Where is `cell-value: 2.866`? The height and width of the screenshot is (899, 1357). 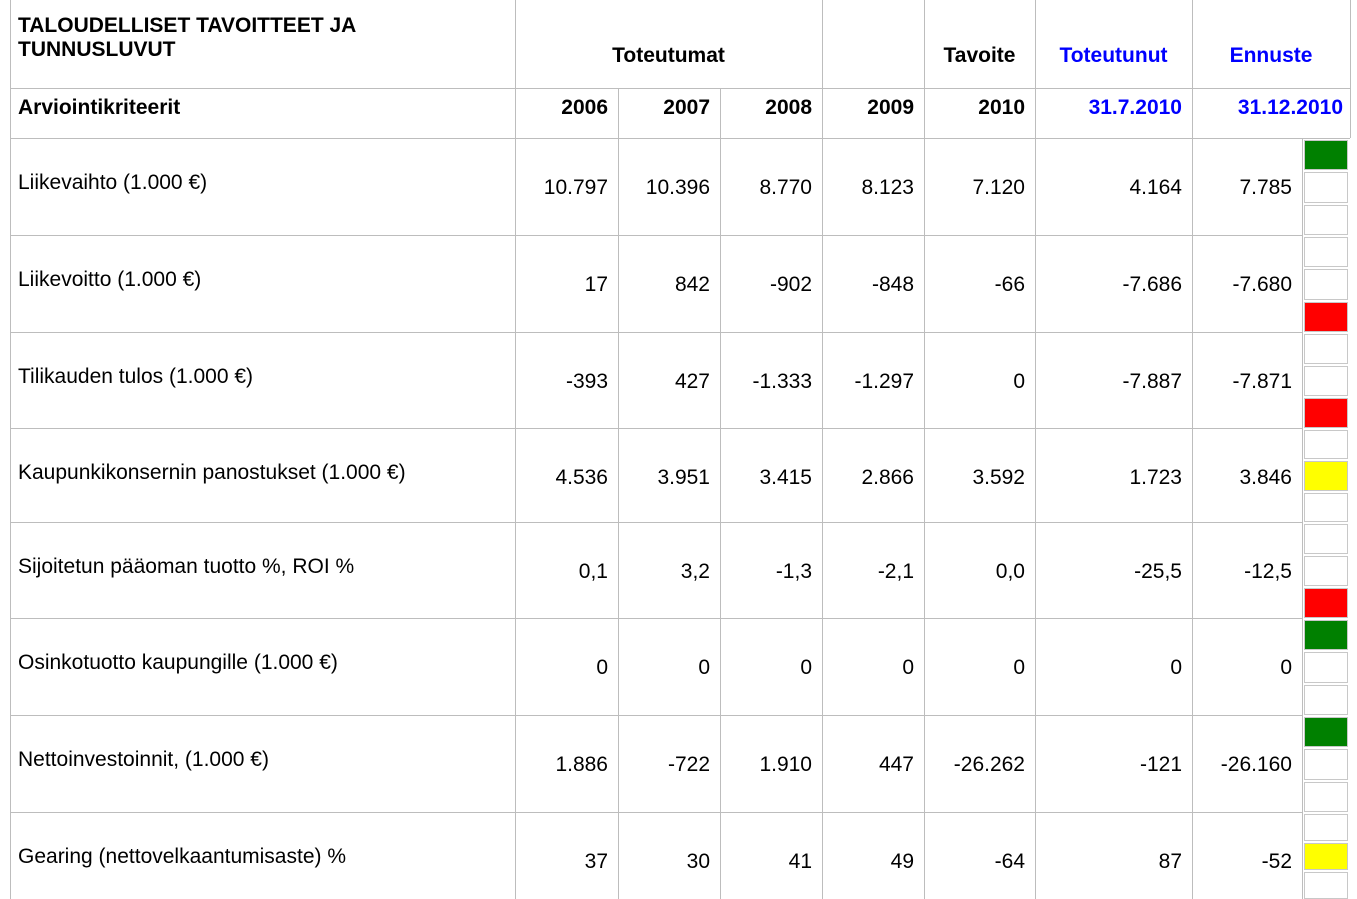 cell-value: 2.866 is located at coordinates (887, 477).